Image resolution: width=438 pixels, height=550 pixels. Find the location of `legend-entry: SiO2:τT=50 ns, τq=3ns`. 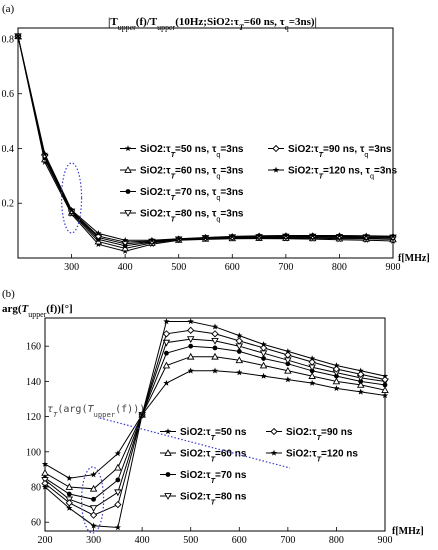

legend-entry: SiO2:τT=50 ns, τq=3ns is located at coordinates (182, 151).